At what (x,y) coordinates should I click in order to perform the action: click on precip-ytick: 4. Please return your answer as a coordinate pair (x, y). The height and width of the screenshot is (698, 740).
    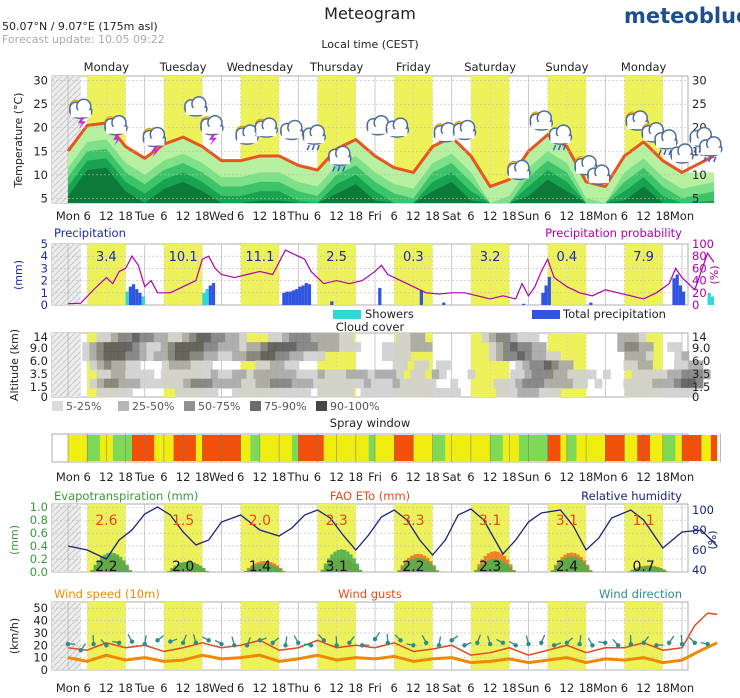
    Looking at the image, I should click on (44, 256).